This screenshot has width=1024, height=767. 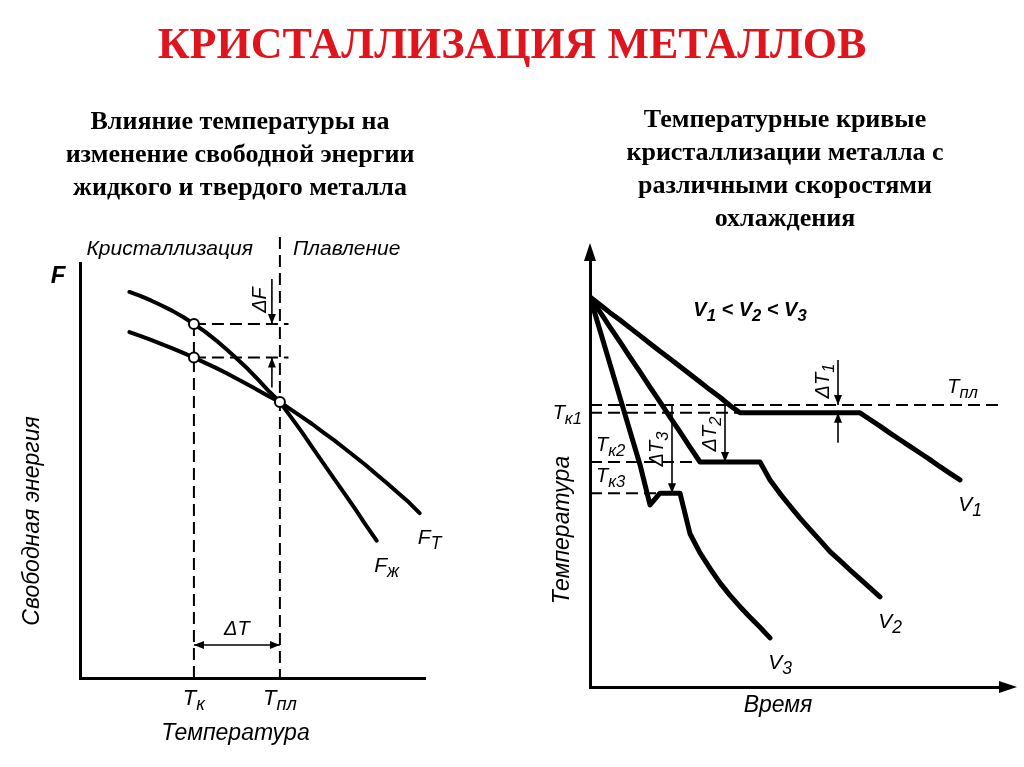 I want to click on text: Кристаллизация, so click(x=169, y=248).